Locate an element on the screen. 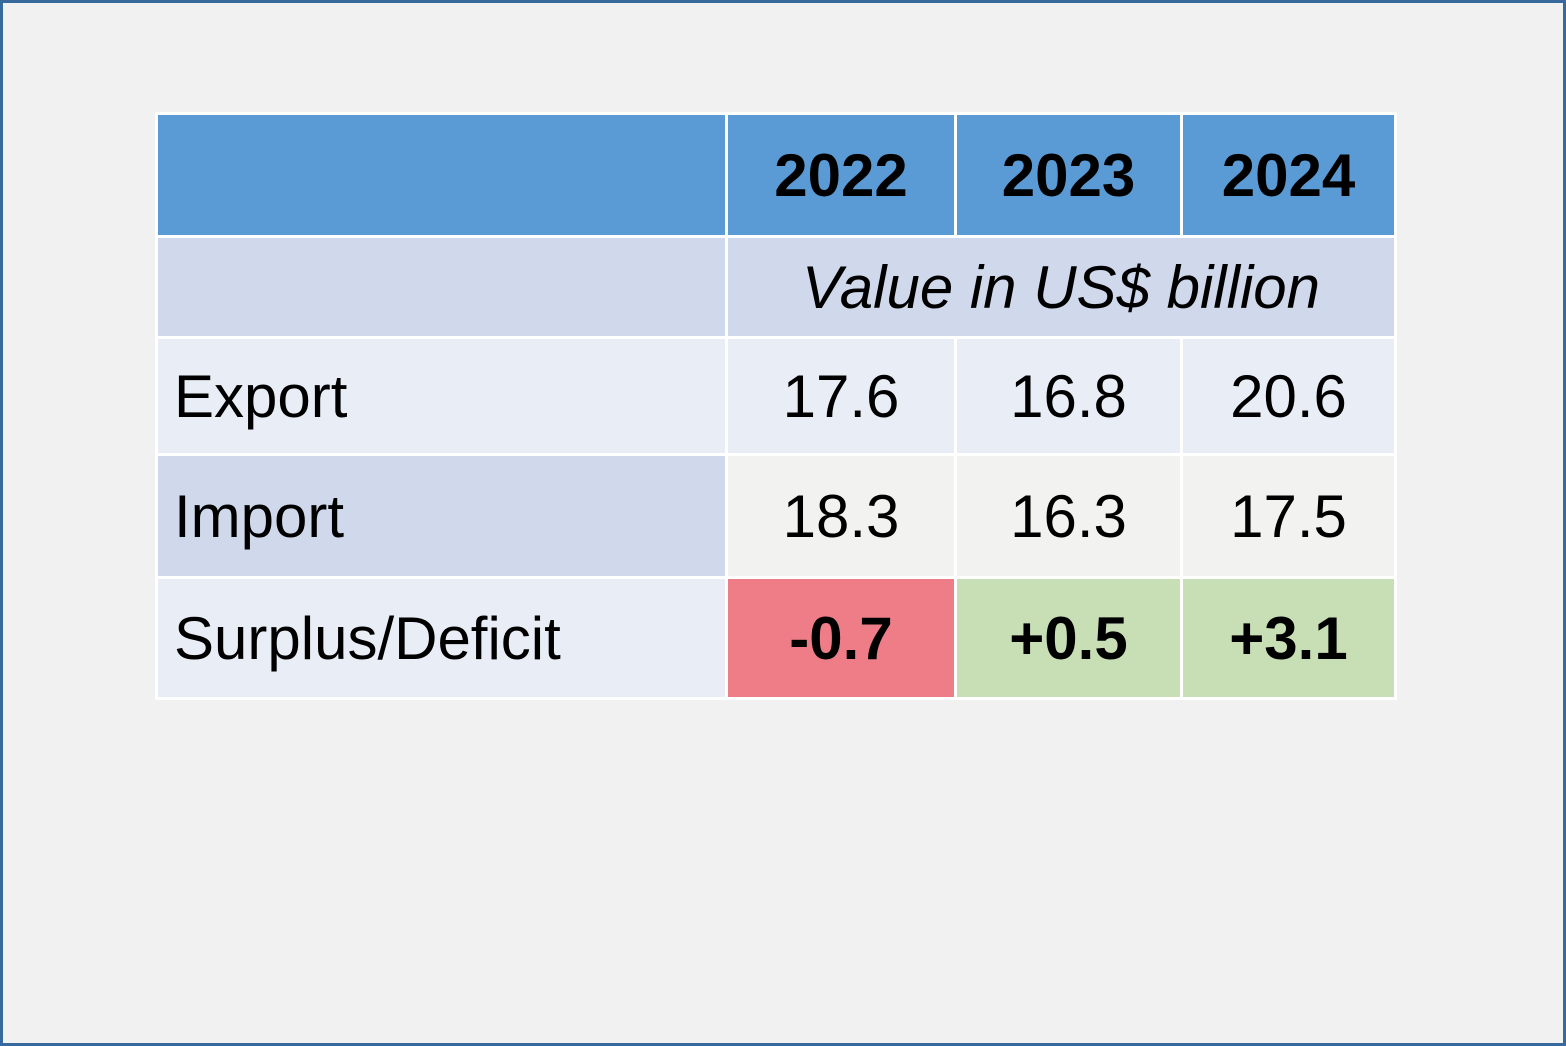 Image resolution: width=1566 pixels, height=1046 pixels. year-header-2024: 2024 is located at coordinates (1288, 175).